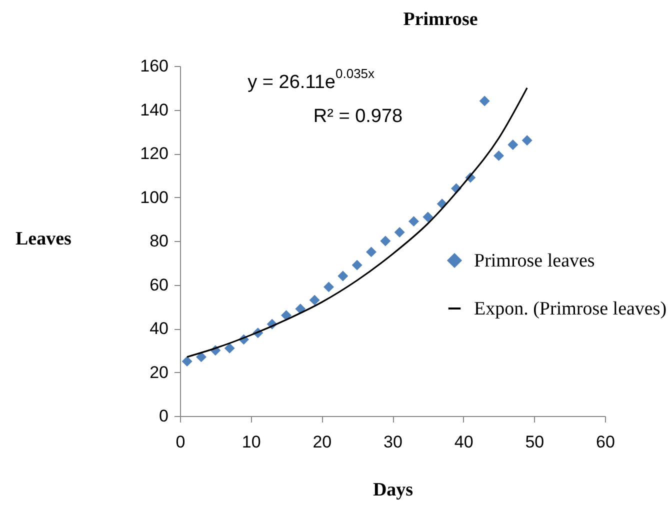  Describe the element at coordinates (159, 241) in the screenshot. I see `y-tick-label: 80` at that location.